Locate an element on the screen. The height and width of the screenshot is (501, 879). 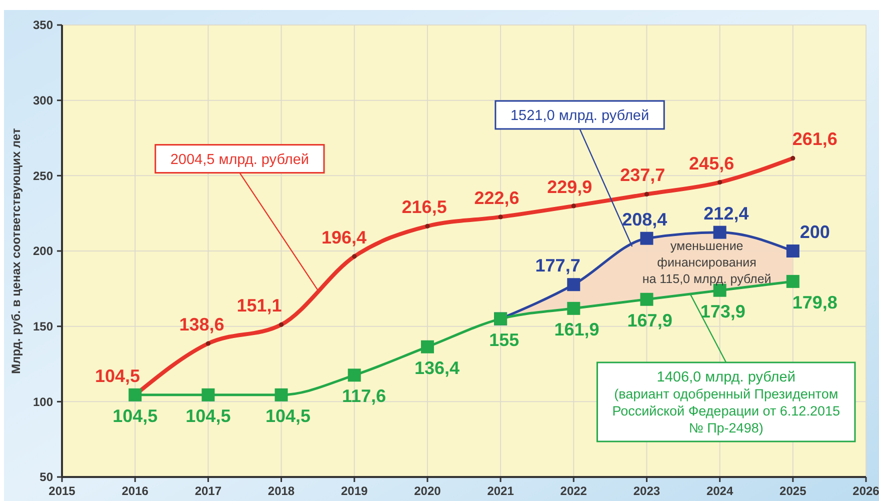
y-tick-label: 350 is located at coordinates (43, 25).